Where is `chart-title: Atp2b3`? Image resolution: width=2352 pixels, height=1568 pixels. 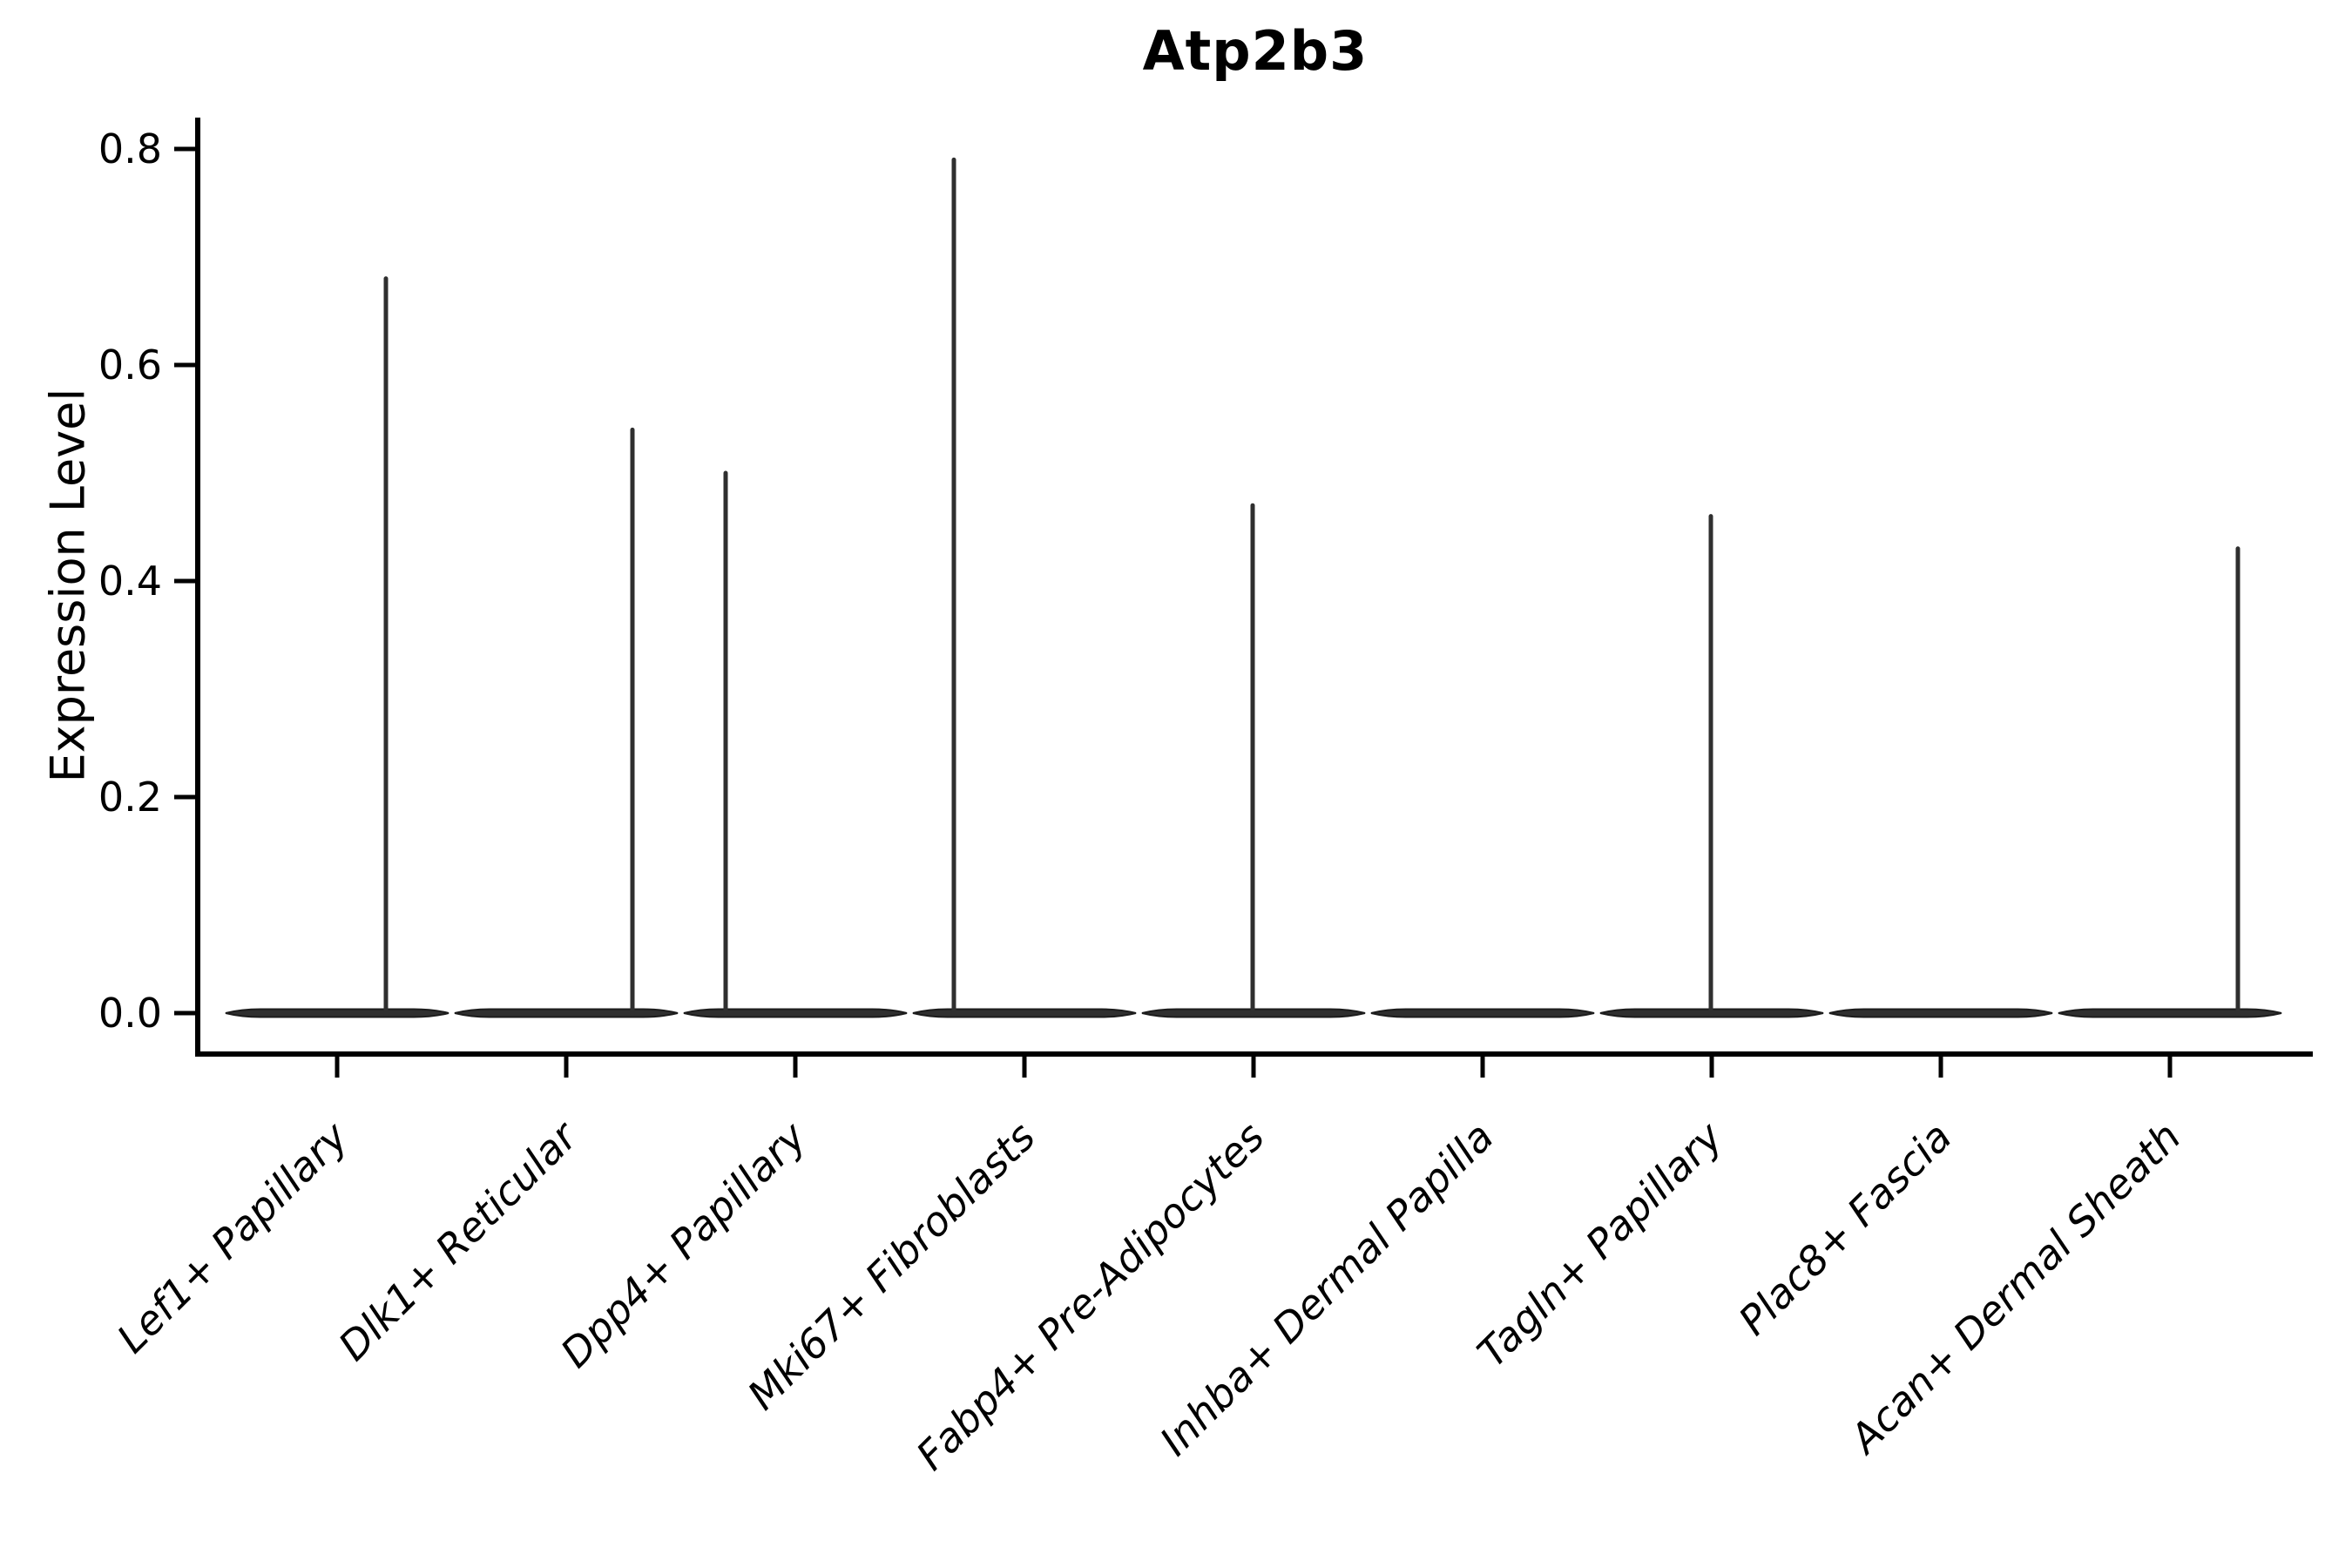
chart-title: Atp2b3 is located at coordinates (1255, 51).